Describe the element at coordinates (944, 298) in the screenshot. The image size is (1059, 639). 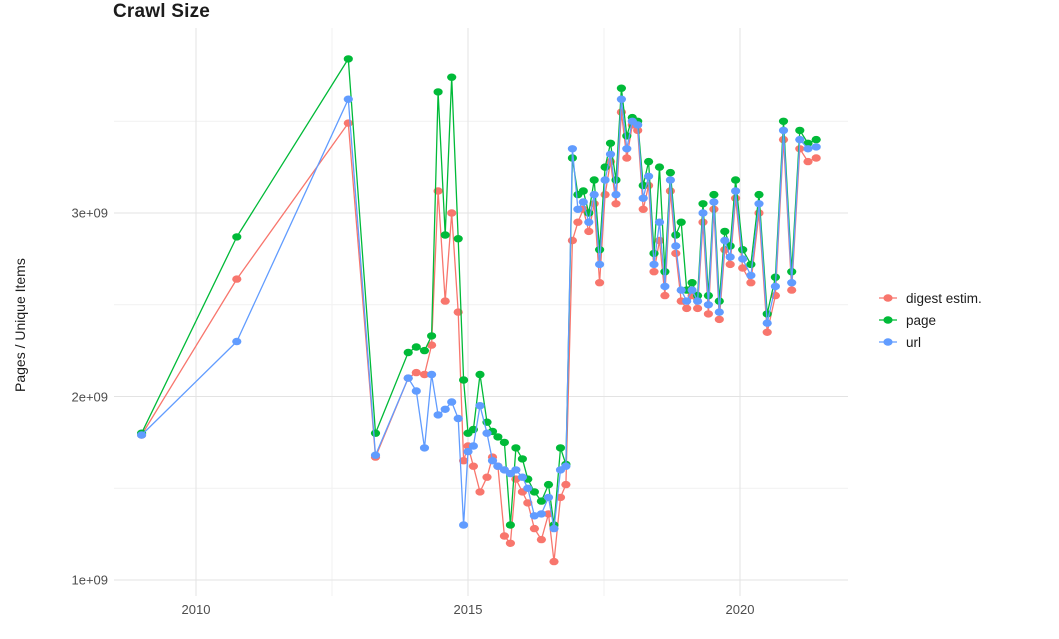
I see `legend-label: digest estim.` at that location.